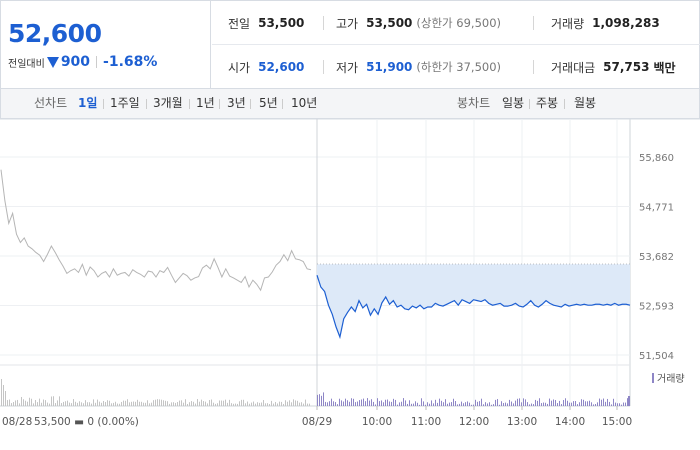 This screenshot has height=450, width=700. Describe the element at coordinates (125, 103) in the screenshot. I see `period-1w: 1주일` at that location.